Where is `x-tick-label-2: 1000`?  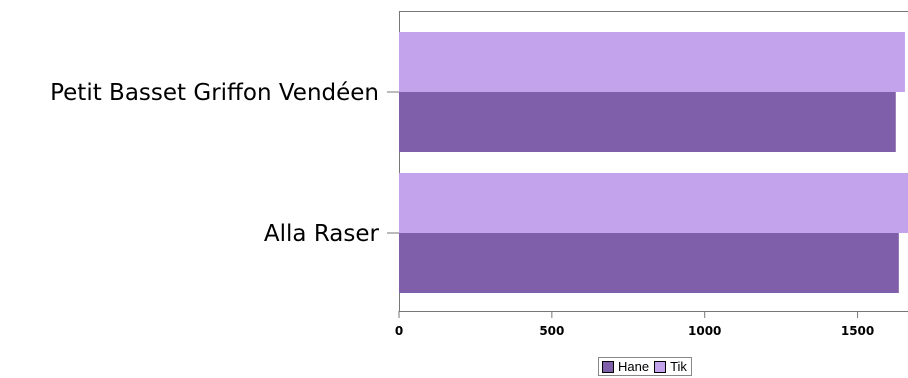
x-tick-label-2: 1000 is located at coordinates (704, 331).